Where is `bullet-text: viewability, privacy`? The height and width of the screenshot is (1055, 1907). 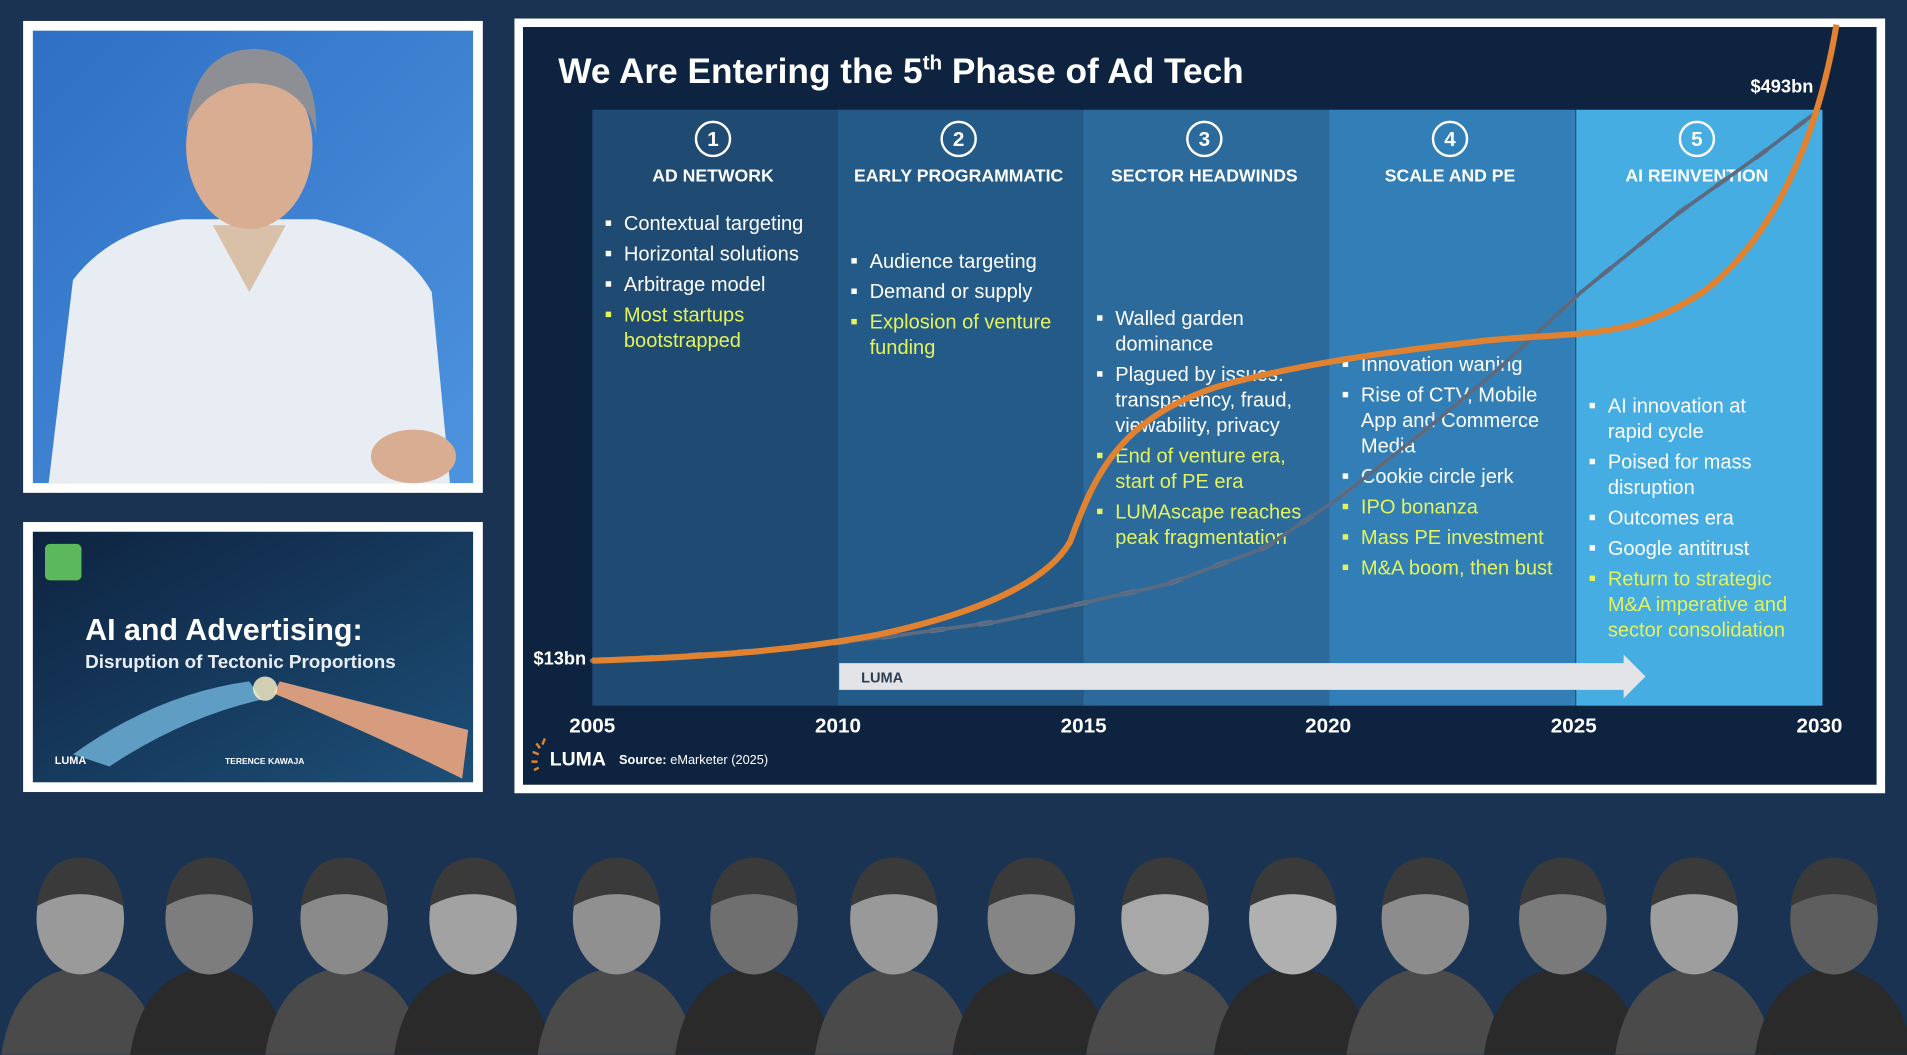 bullet-text: viewability, privacy is located at coordinates (1197, 426).